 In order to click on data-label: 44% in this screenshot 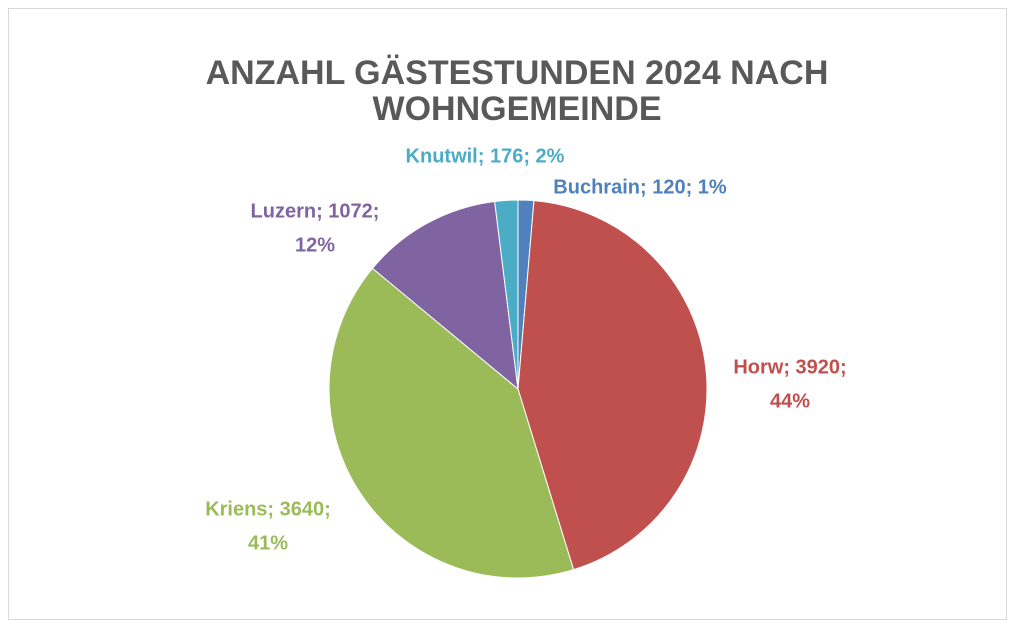, I will do `click(790, 401)`.